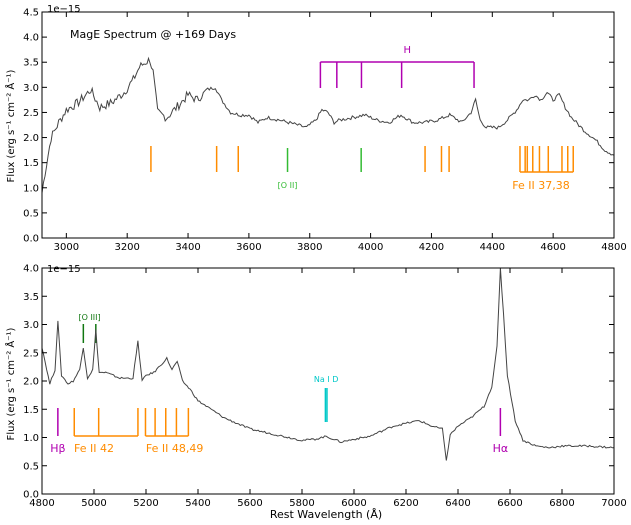 The image size is (631, 525). Describe the element at coordinates (301, 503) in the screenshot. I see `bottom-x-tick-label: 5800` at that location.